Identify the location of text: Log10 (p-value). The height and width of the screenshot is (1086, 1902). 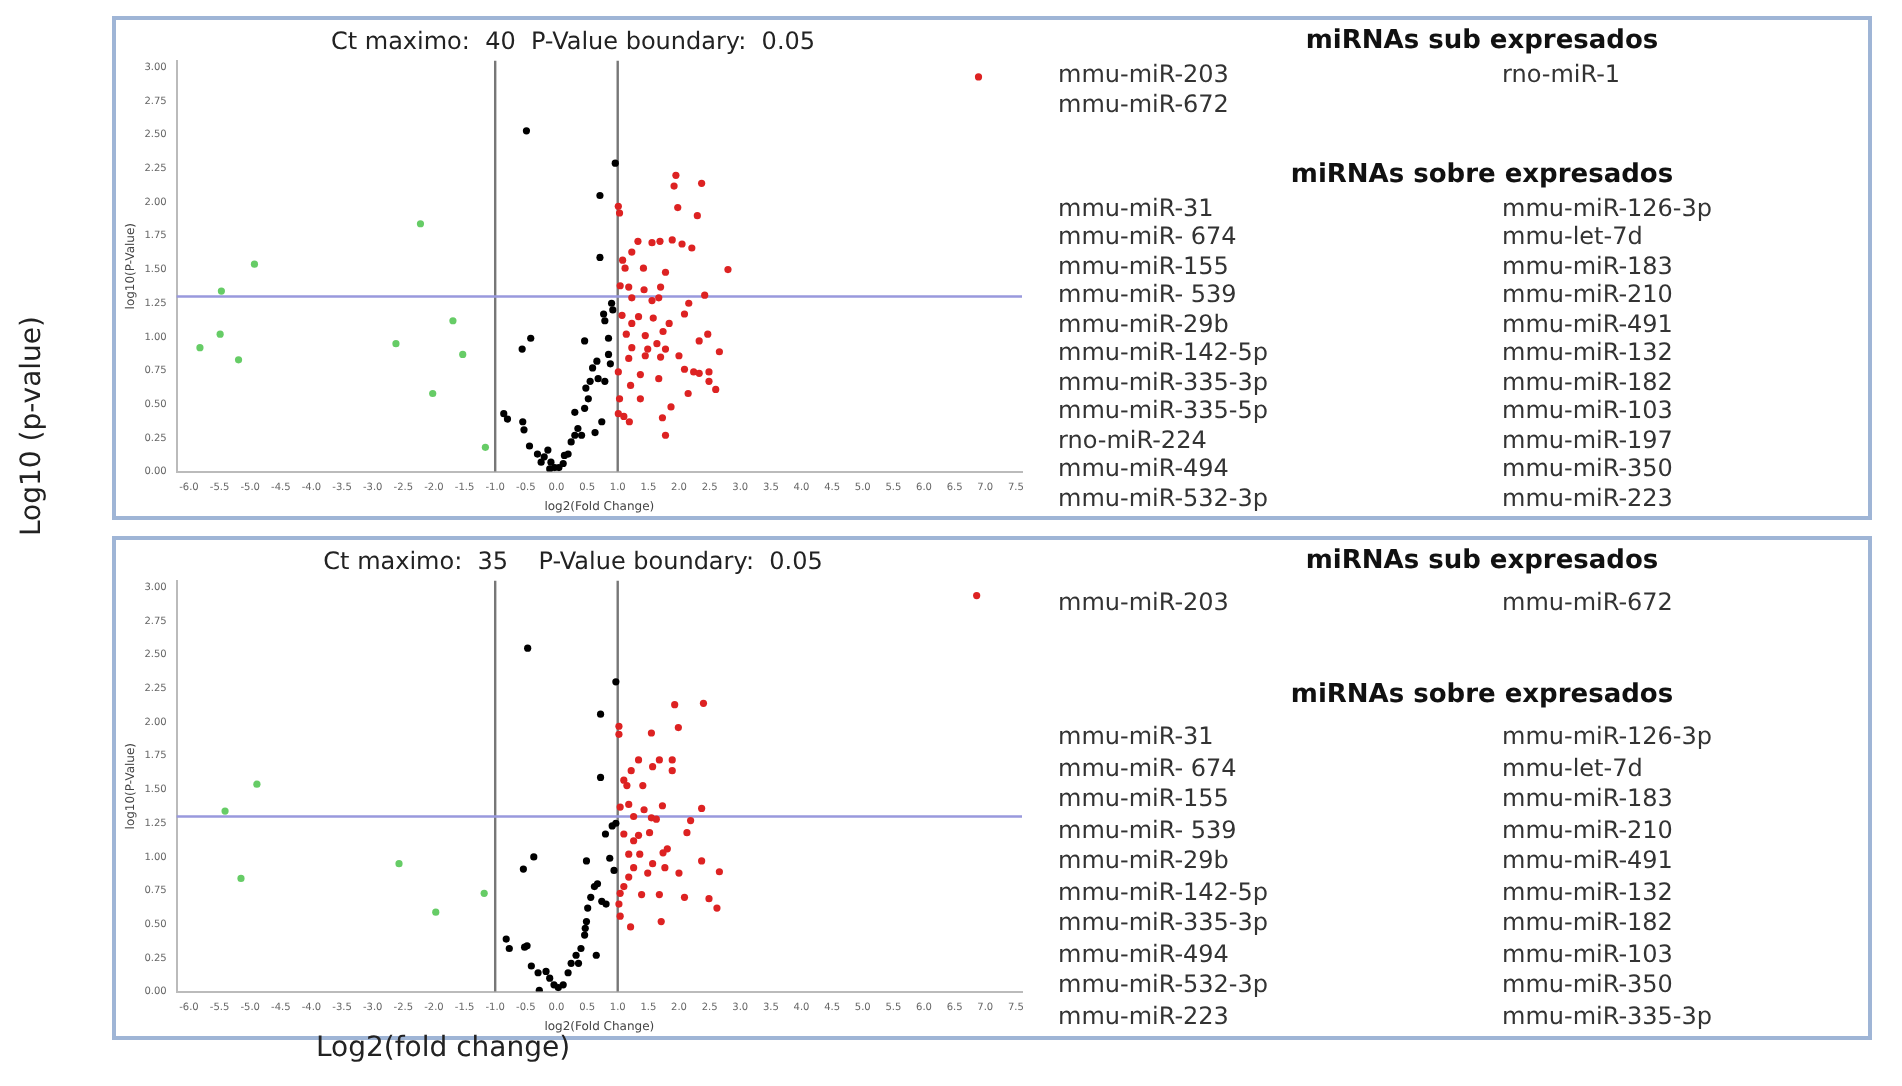
(32, 426).